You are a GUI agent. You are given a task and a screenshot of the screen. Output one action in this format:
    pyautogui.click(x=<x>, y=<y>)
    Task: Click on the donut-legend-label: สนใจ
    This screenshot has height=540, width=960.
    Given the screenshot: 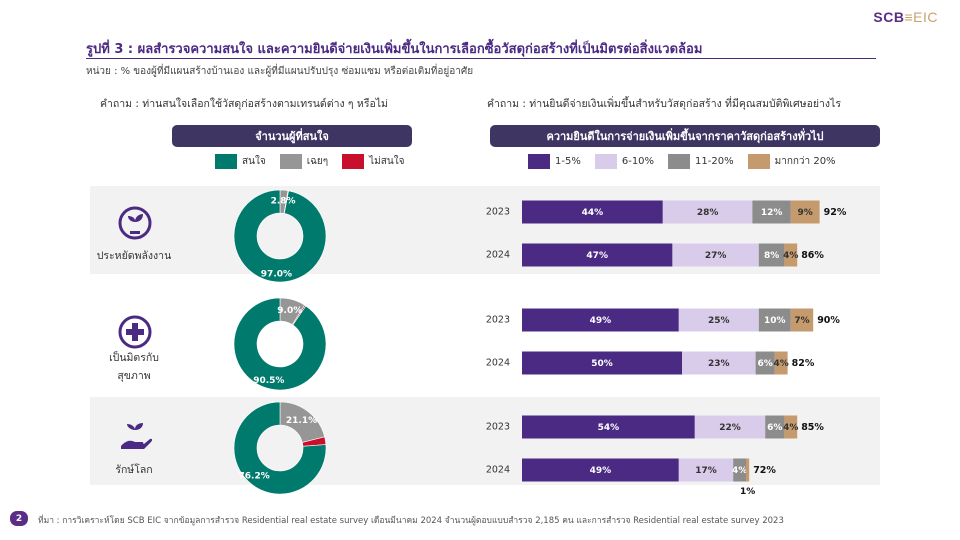 What is the action you would take?
    pyautogui.click(x=254, y=161)
    